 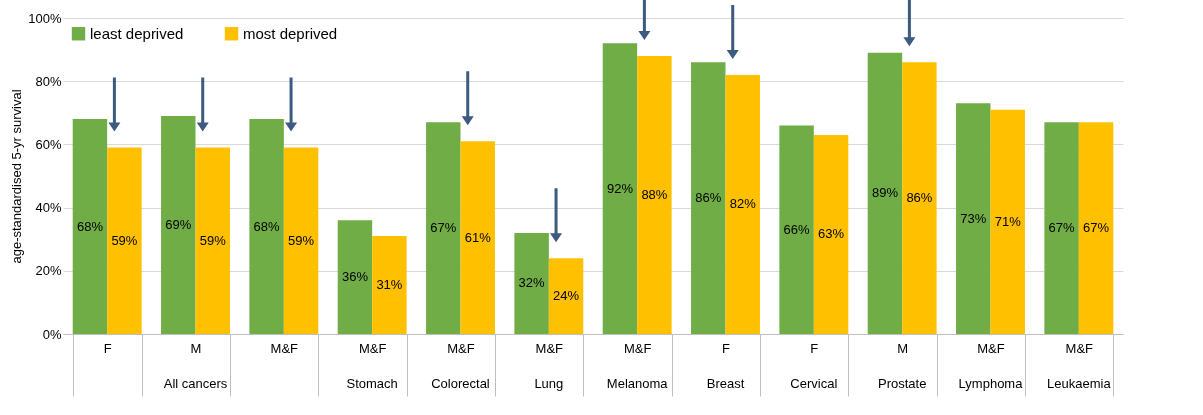 I want to click on data-label: 69%, so click(x=178, y=224).